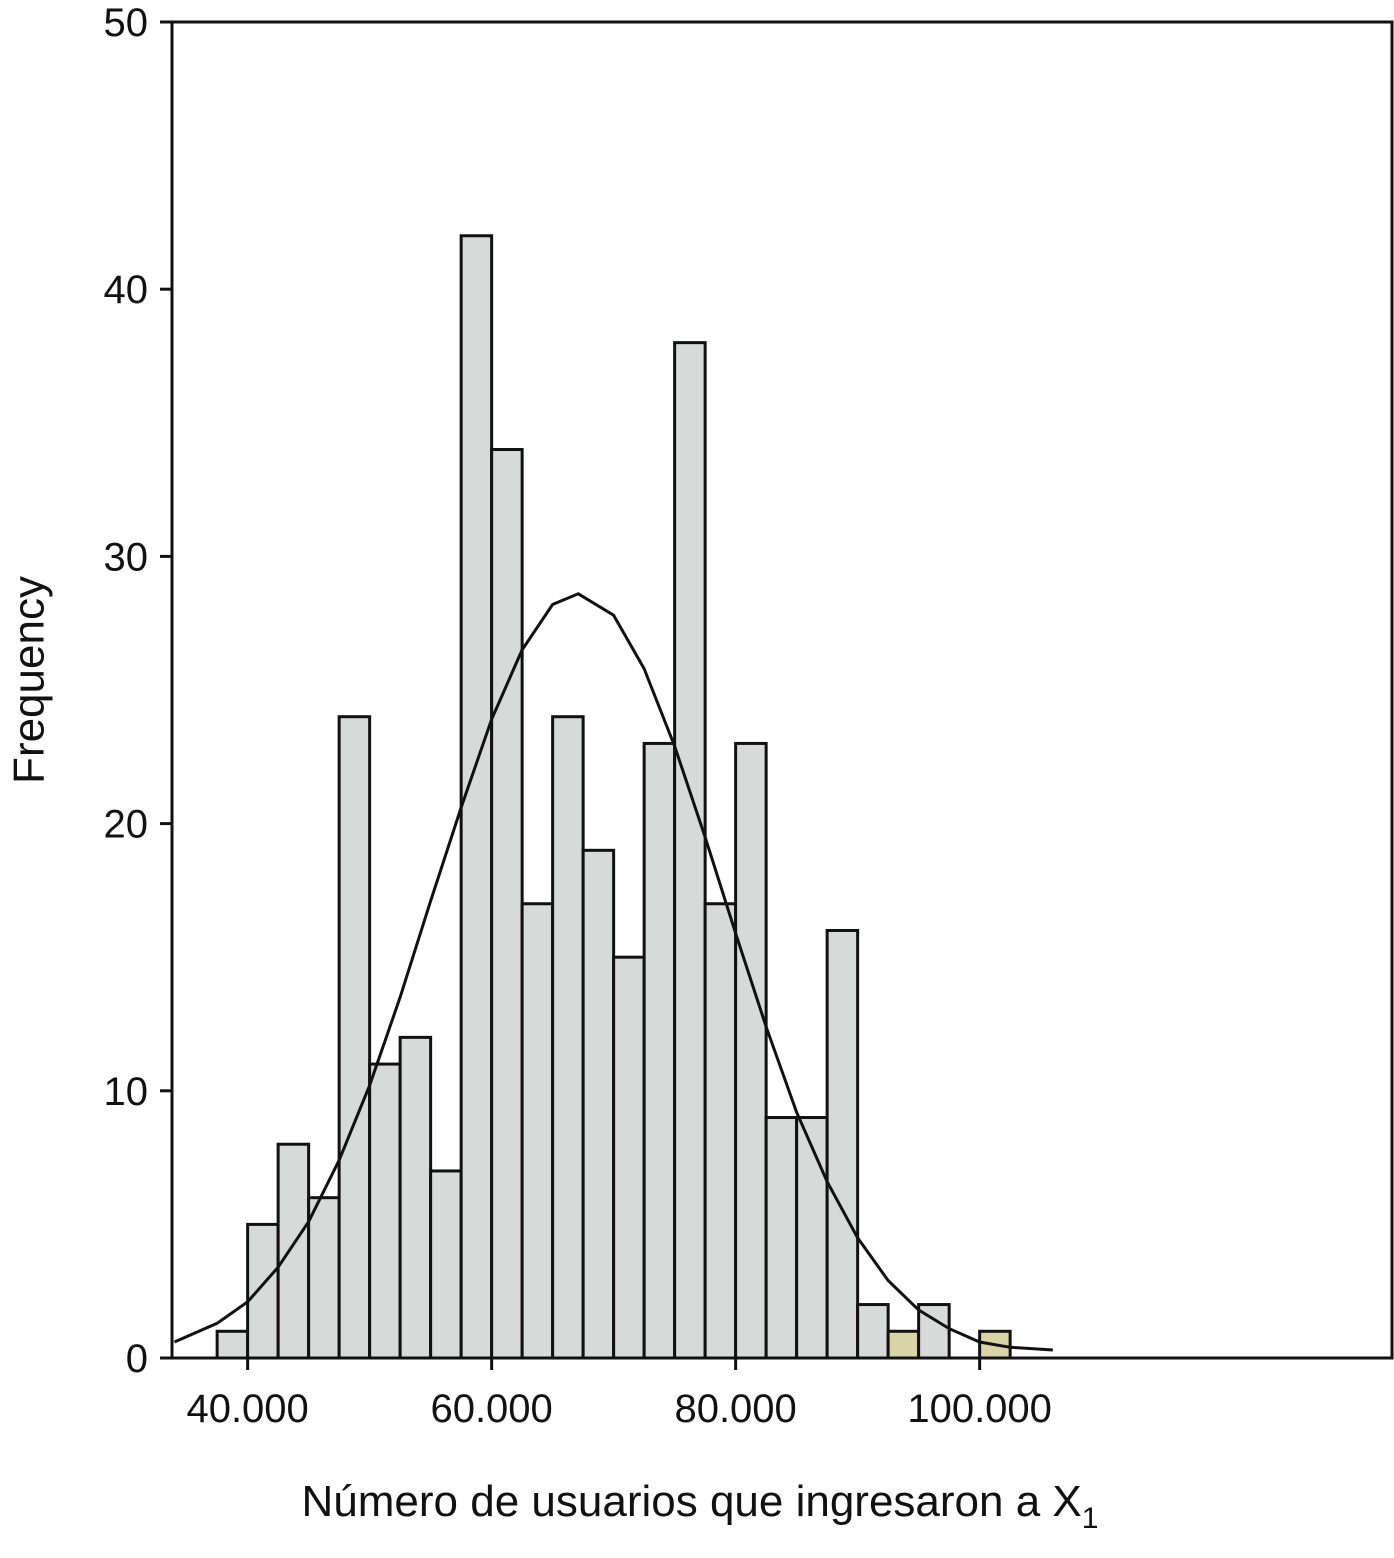 This screenshot has height=1558, width=1394. Describe the element at coordinates (126, 1092) in the screenshot. I see `y-tick-label: 10` at that location.